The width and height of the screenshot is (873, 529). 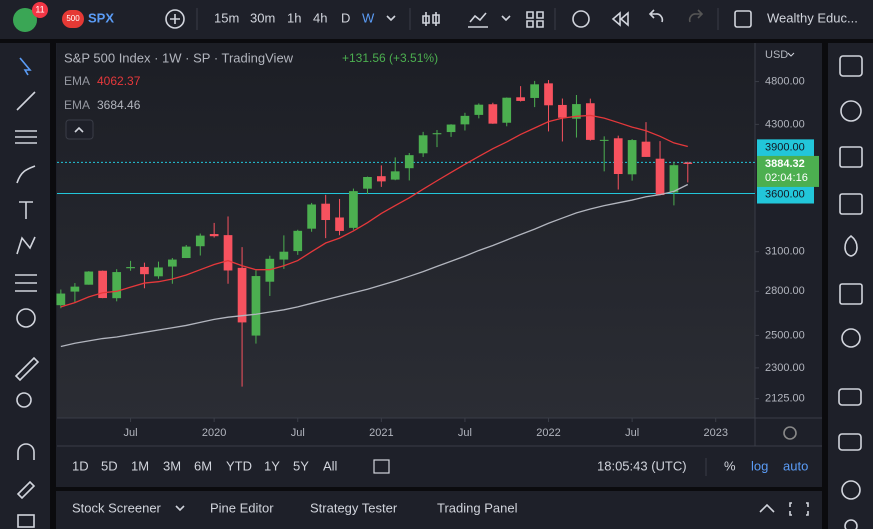 I want to click on range-button: 5D, so click(x=109, y=465).